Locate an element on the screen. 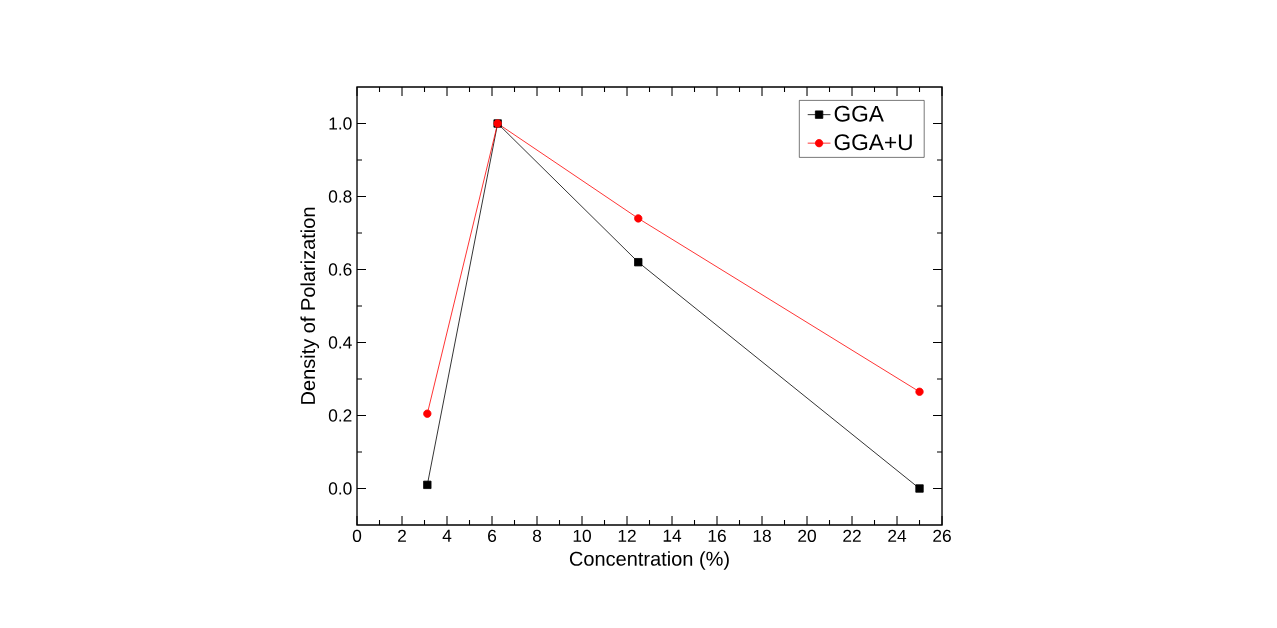 The width and height of the screenshot is (1277, 628). x-tick-label: 8 is located at coordinates (537, 535).